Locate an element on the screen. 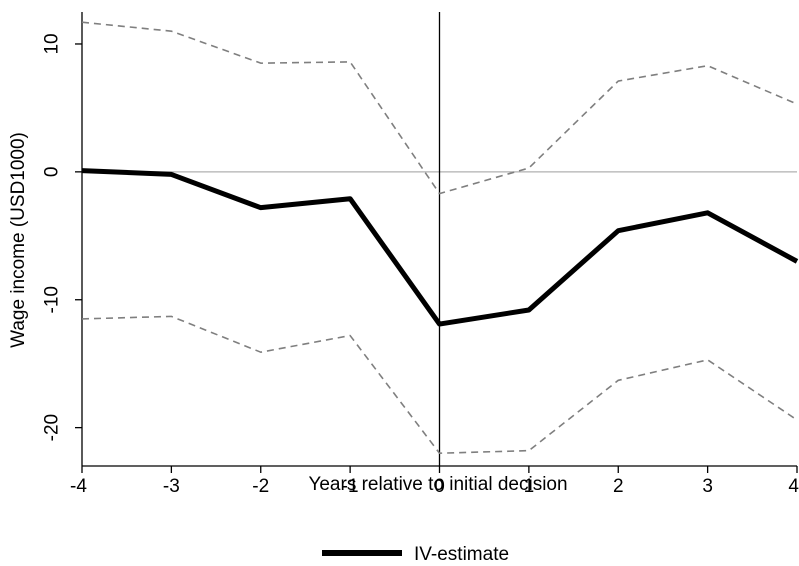 Image resolution: width=799 pixels, height=566 pixels. x-tick-label: 1 is located at coordinates (529, 486).